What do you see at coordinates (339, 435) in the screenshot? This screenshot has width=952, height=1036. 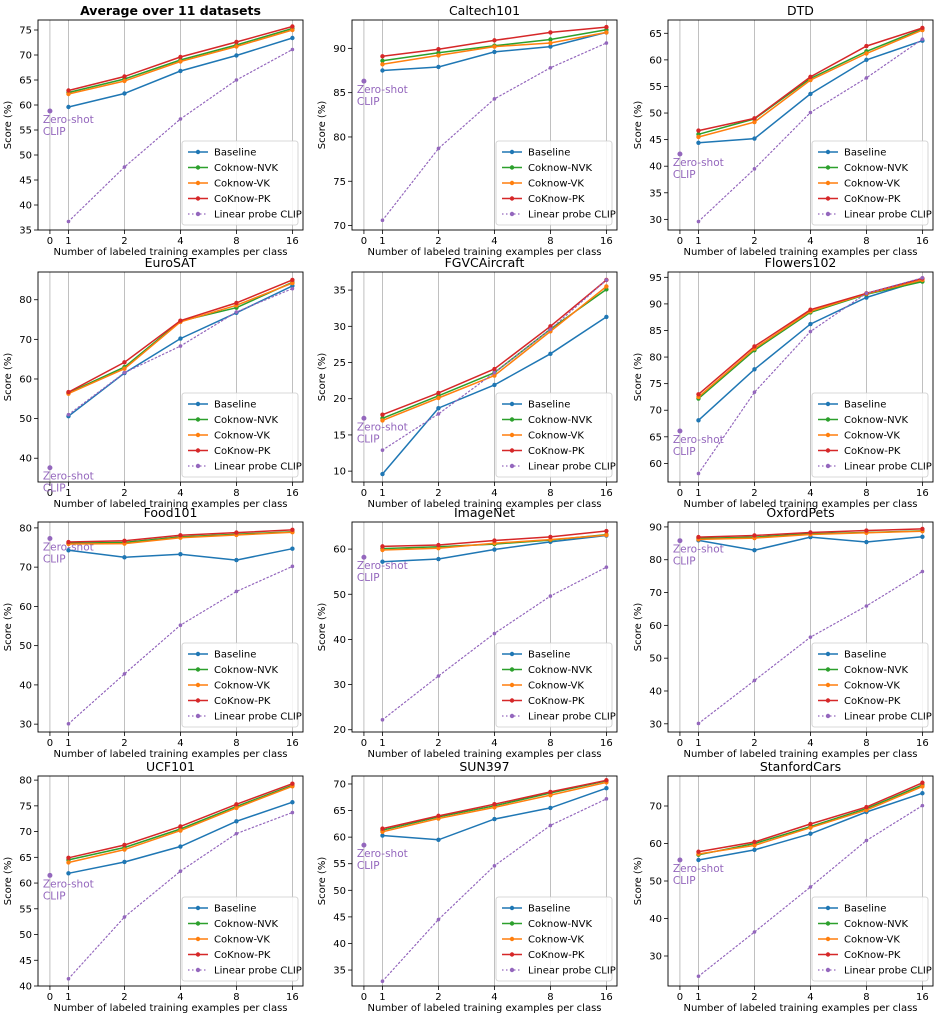 I see `y-tick-label: 15` at bounding box center [339, 435].